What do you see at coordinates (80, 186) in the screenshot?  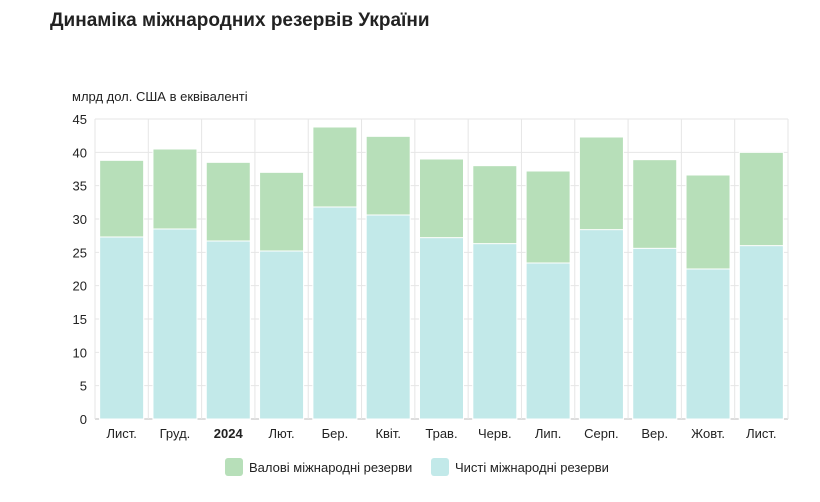 I see `y-tick-label: 35` at bounding box center [80, 186].